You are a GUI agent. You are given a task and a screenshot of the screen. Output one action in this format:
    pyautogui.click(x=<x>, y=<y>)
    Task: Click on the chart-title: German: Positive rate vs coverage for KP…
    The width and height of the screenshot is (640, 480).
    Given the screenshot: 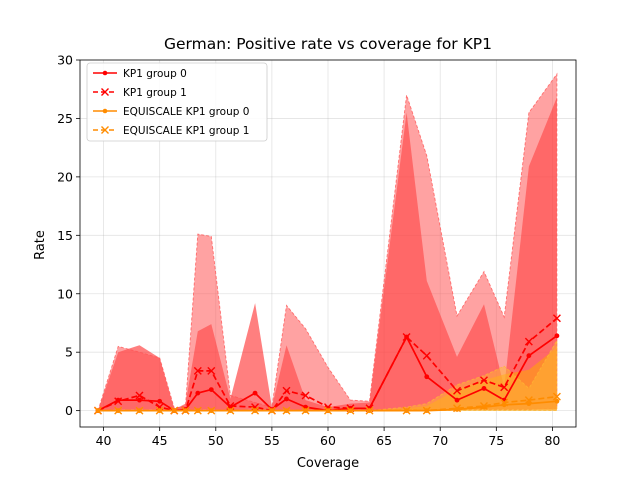 What is the action you would take?
    pyautogui.click(x=328, y=44)
    